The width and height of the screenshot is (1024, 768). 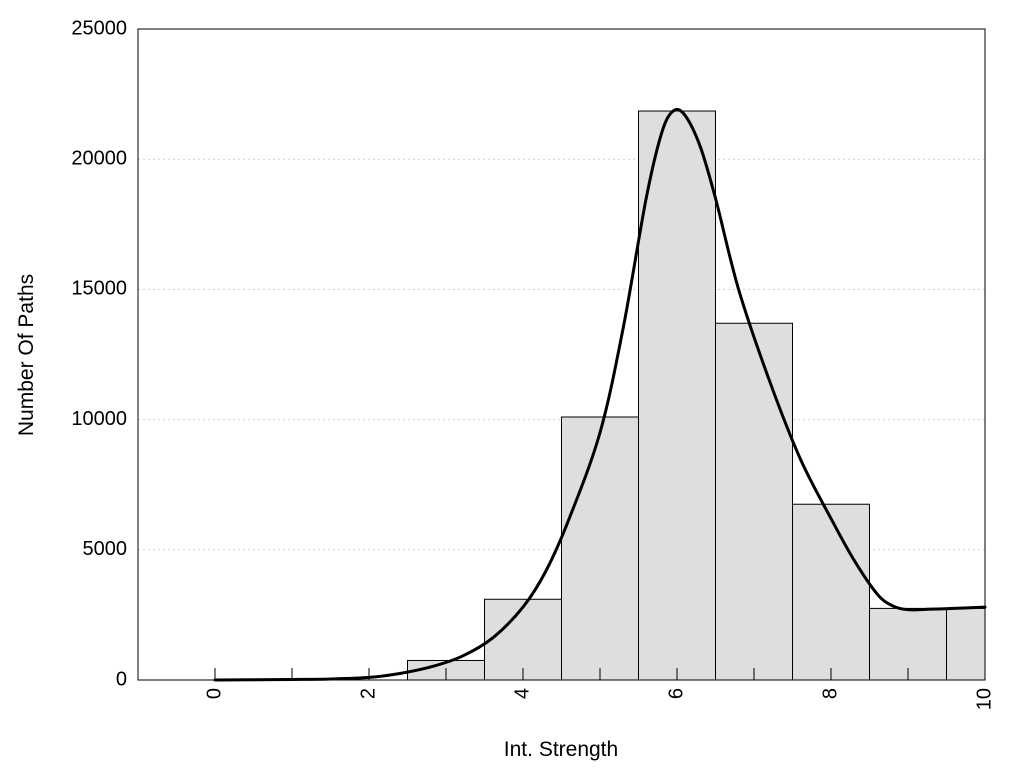 I want to click on y-tick-label: 5000, so click(x=105, y=549).